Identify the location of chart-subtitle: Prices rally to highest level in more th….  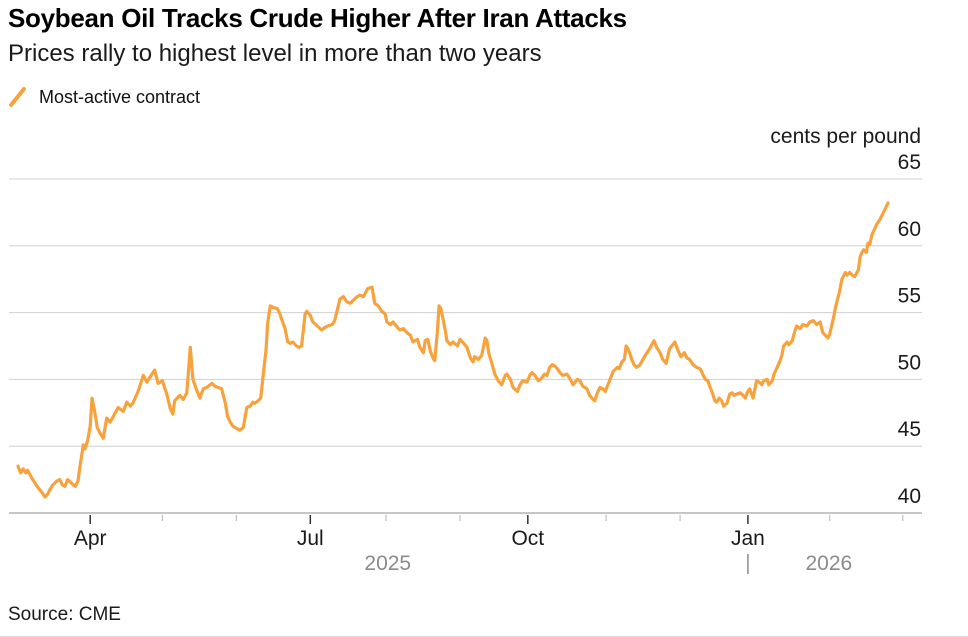
(275, 53).